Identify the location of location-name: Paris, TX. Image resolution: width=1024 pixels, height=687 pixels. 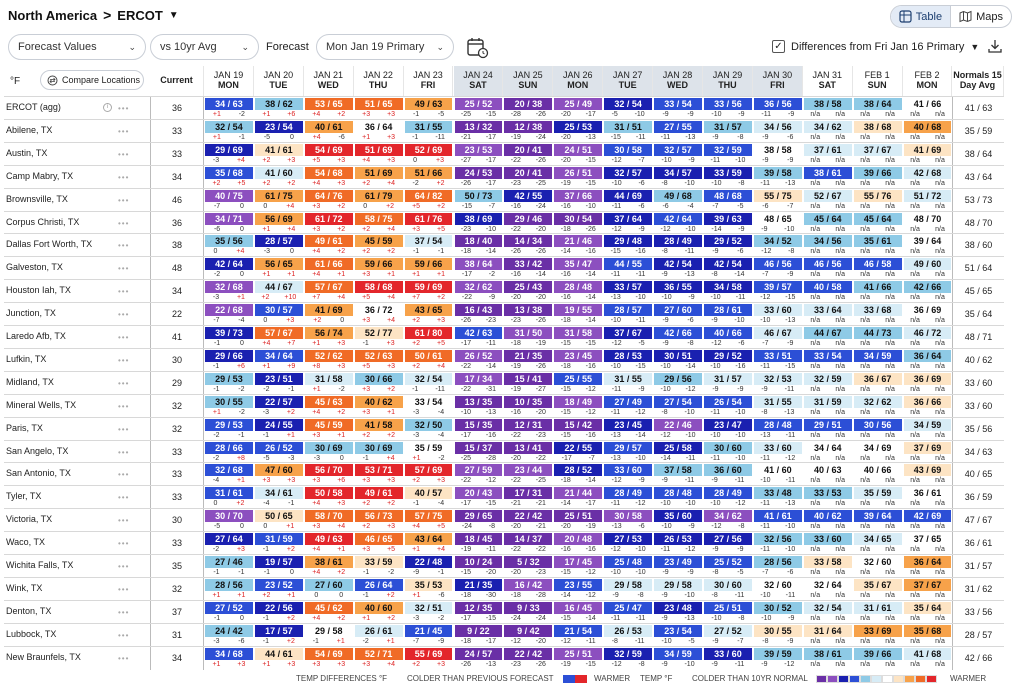
(24, 427).